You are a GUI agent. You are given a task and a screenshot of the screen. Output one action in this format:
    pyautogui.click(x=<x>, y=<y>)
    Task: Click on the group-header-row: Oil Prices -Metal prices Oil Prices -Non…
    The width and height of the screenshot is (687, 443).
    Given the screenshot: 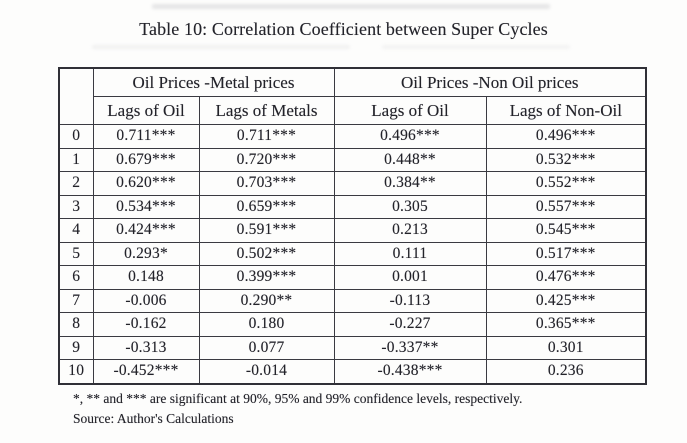 What is the action you would take?
    pyautogui.click(x=352, y=96)
    